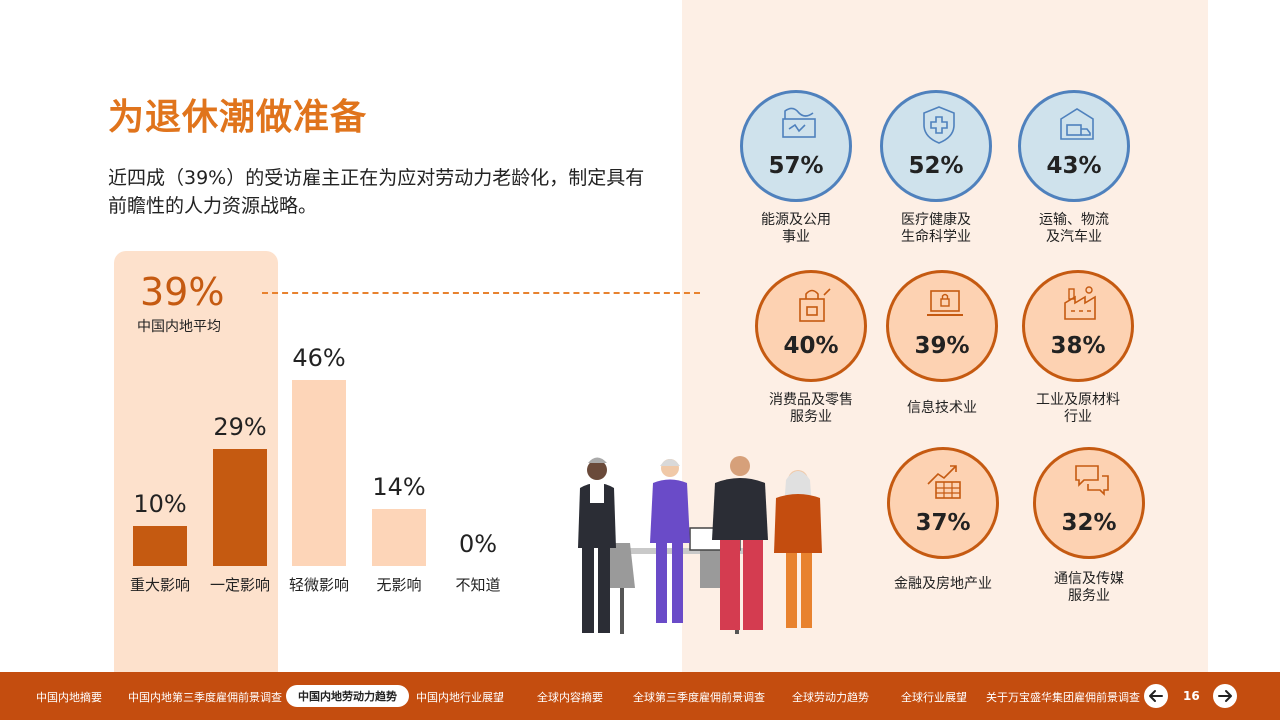  Describe the element at coordinates (376, 192) in the screenshot. I see `page-subtitle: 近四成（39%）的受访雇主正在为应对劳动力老龄化，制定具有前瞻性的人力资源战略。` at that location.